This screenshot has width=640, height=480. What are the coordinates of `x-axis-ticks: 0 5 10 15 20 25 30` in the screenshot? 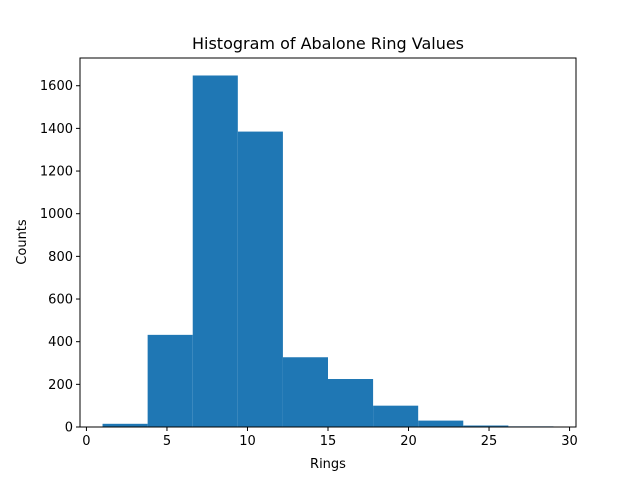 It's located at (330, 438).